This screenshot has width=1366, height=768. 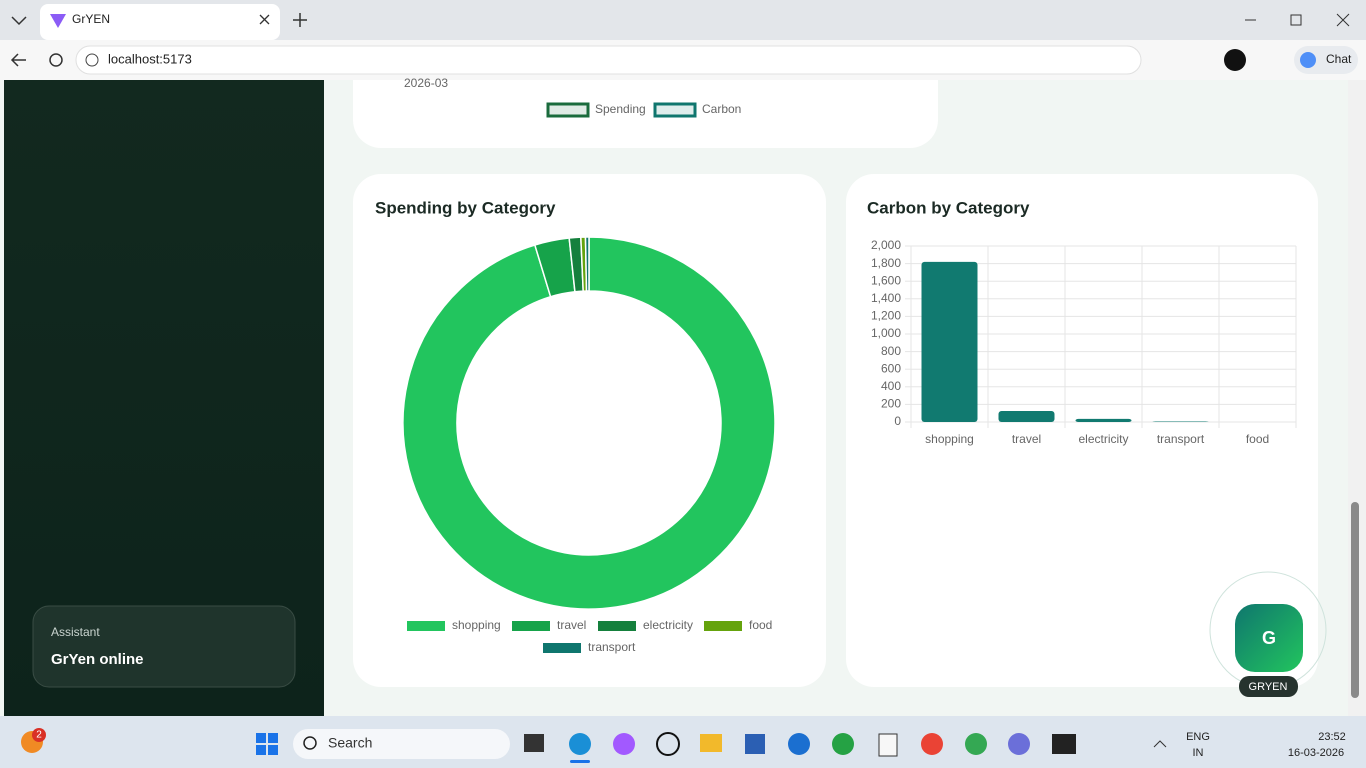 I want to click on assistant-badge, so click(x=1268, y=686).